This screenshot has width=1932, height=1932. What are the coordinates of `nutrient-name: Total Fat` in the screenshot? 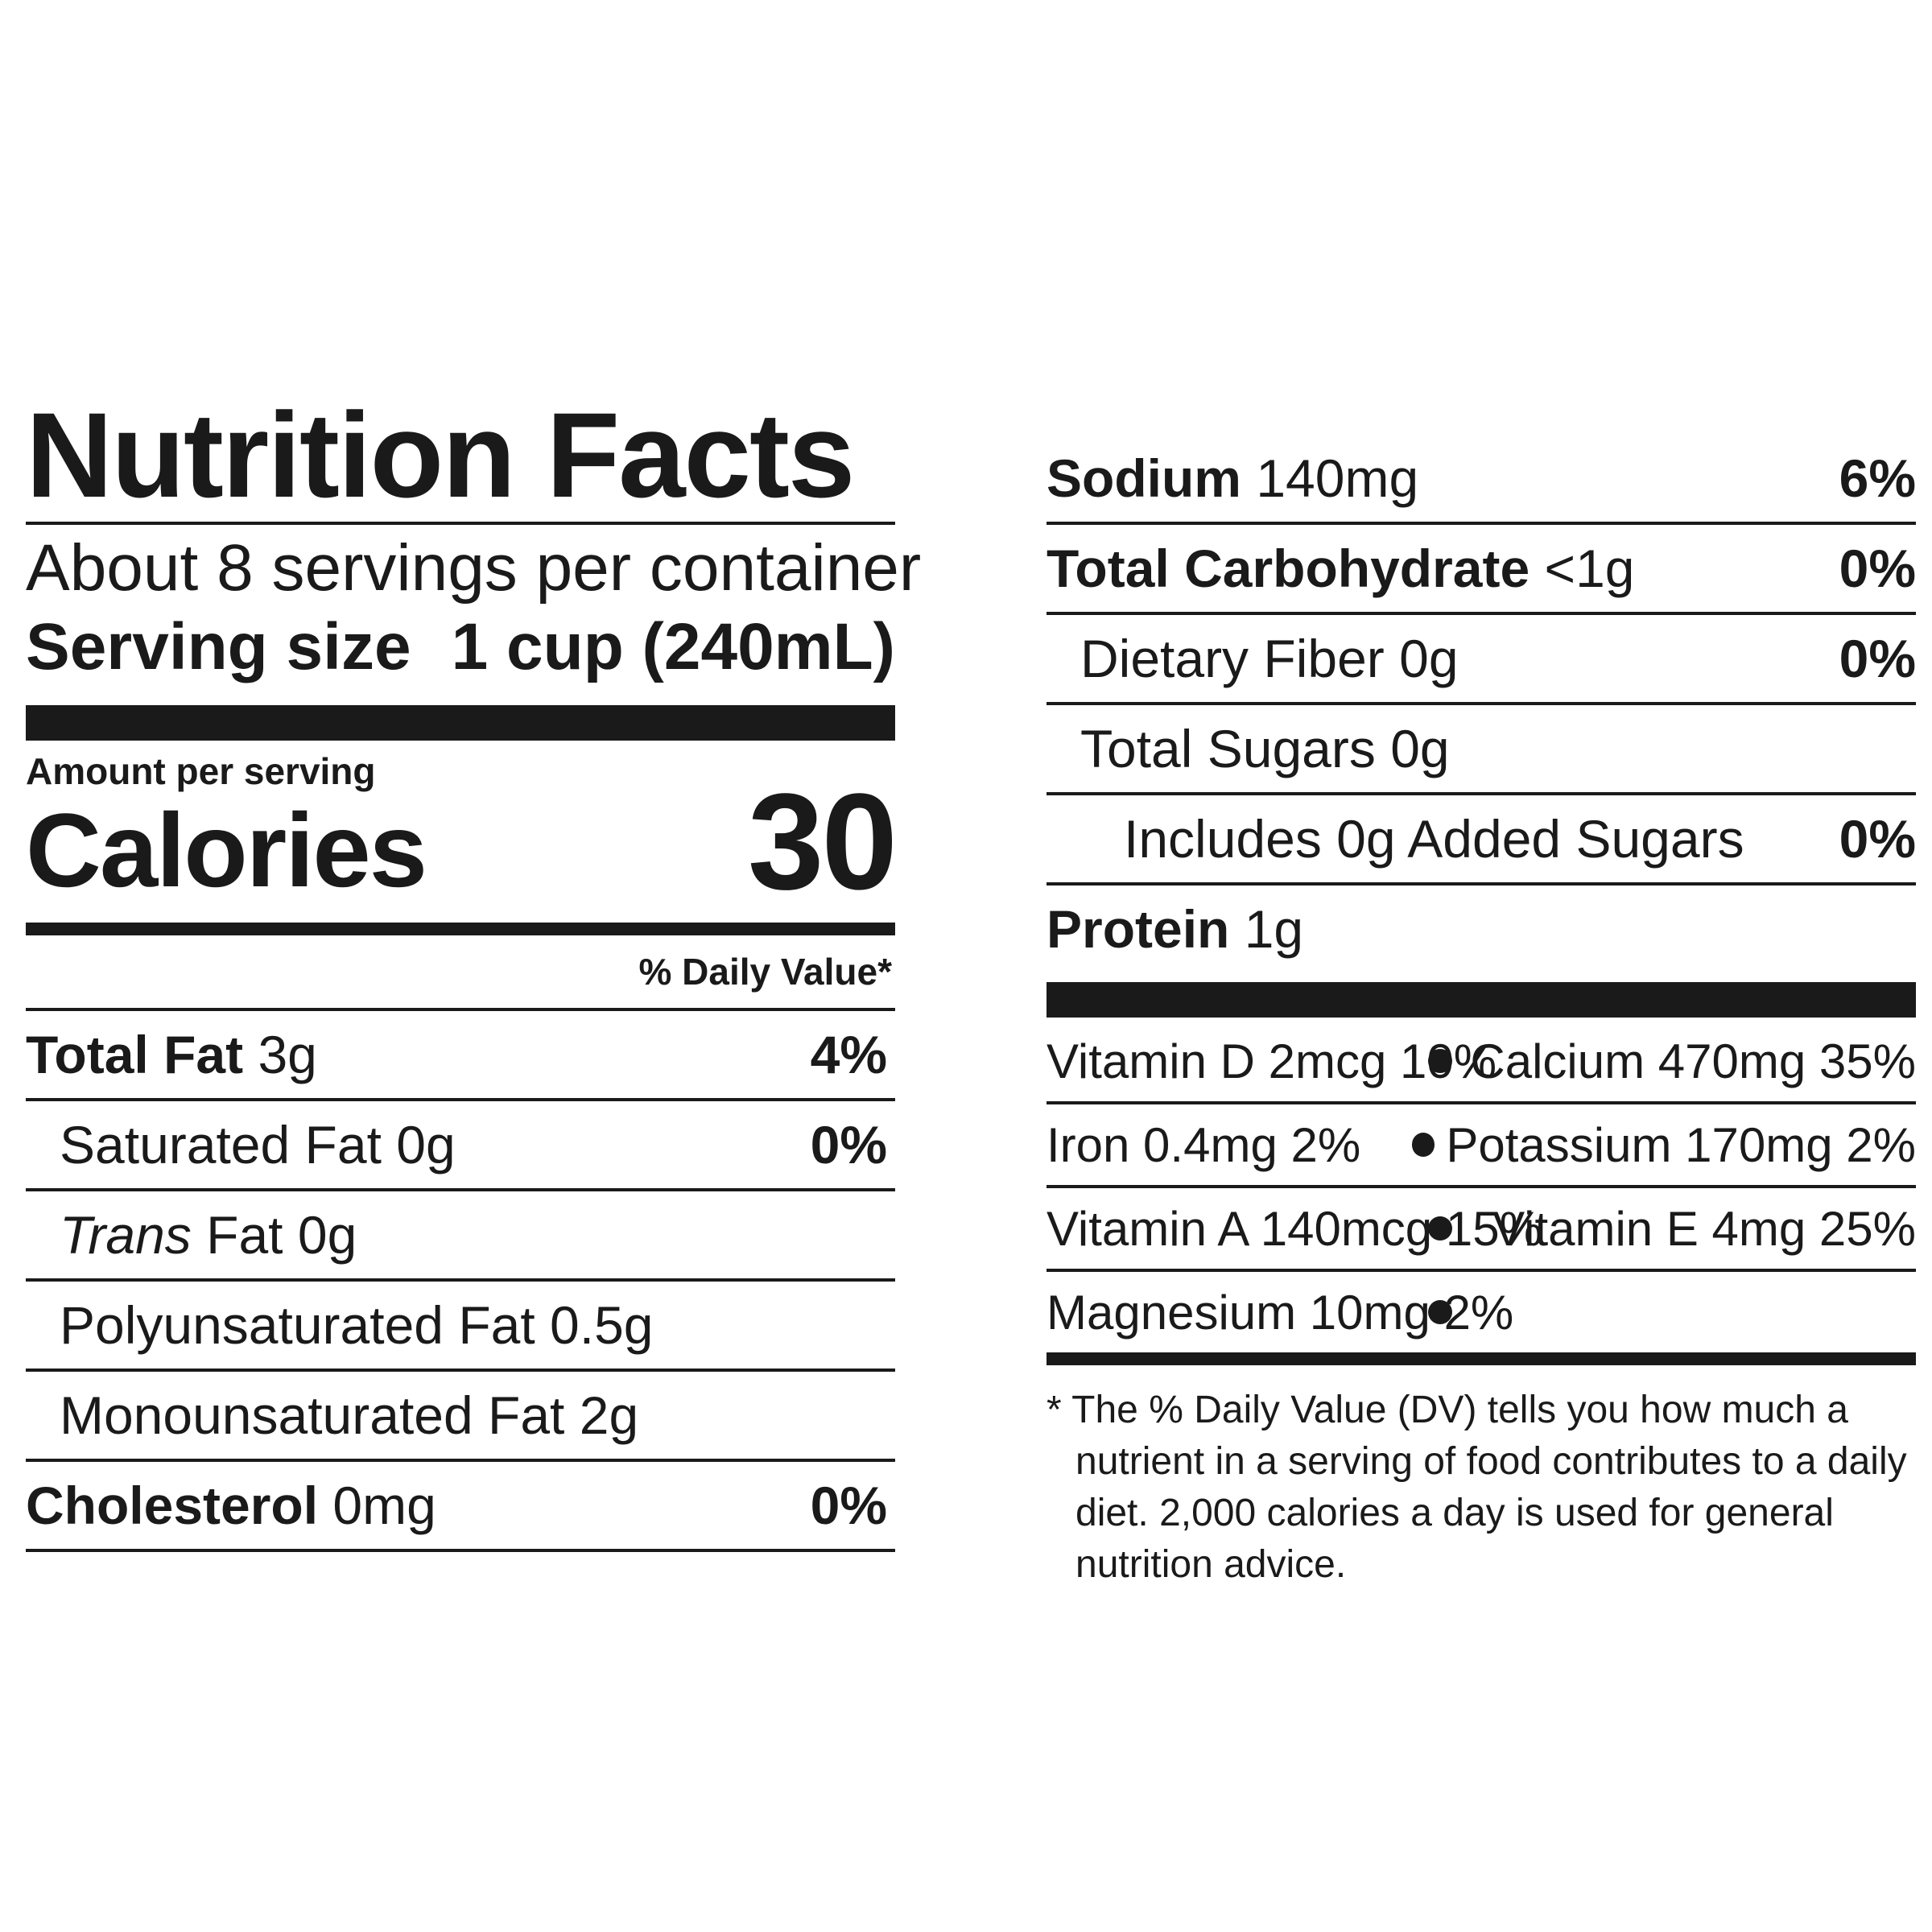 It's located at (135, 1054).